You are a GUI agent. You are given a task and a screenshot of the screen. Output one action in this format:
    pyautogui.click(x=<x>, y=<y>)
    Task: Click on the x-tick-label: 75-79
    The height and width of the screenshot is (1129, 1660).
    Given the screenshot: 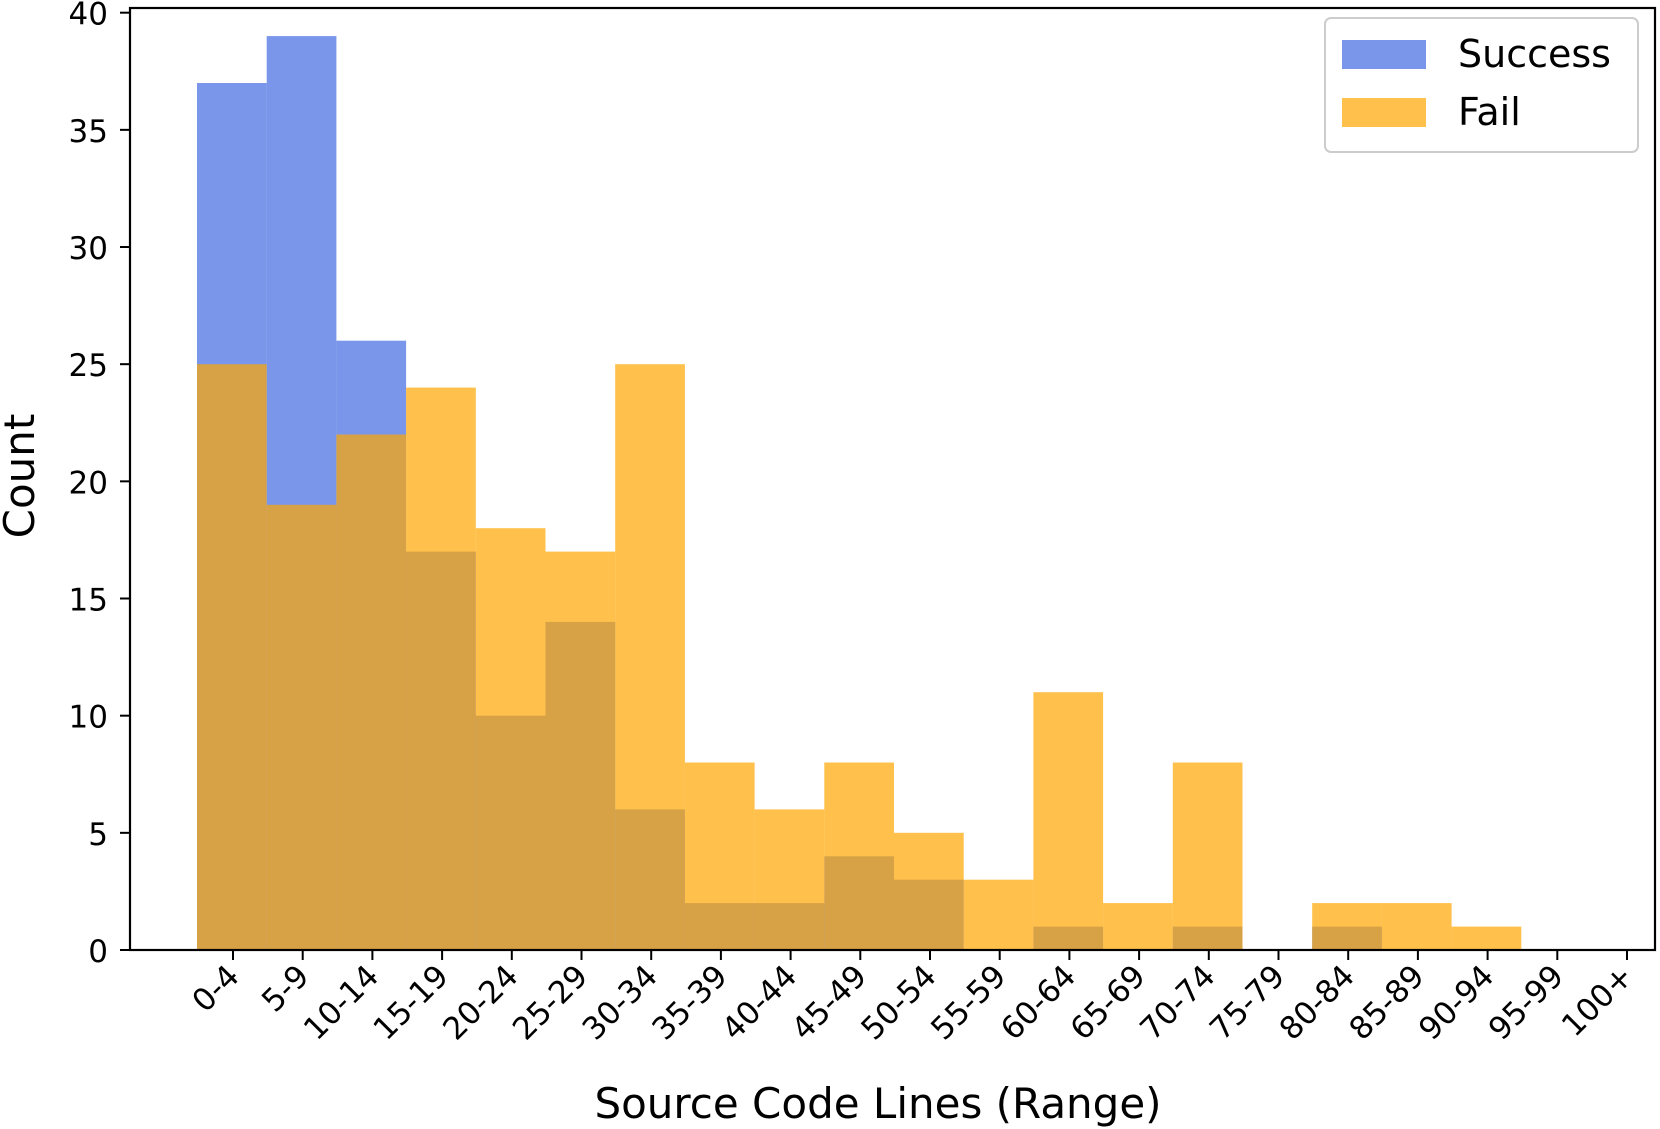 What is the action you would take?
    pyautogui.click(x=1247, y=1002)
    